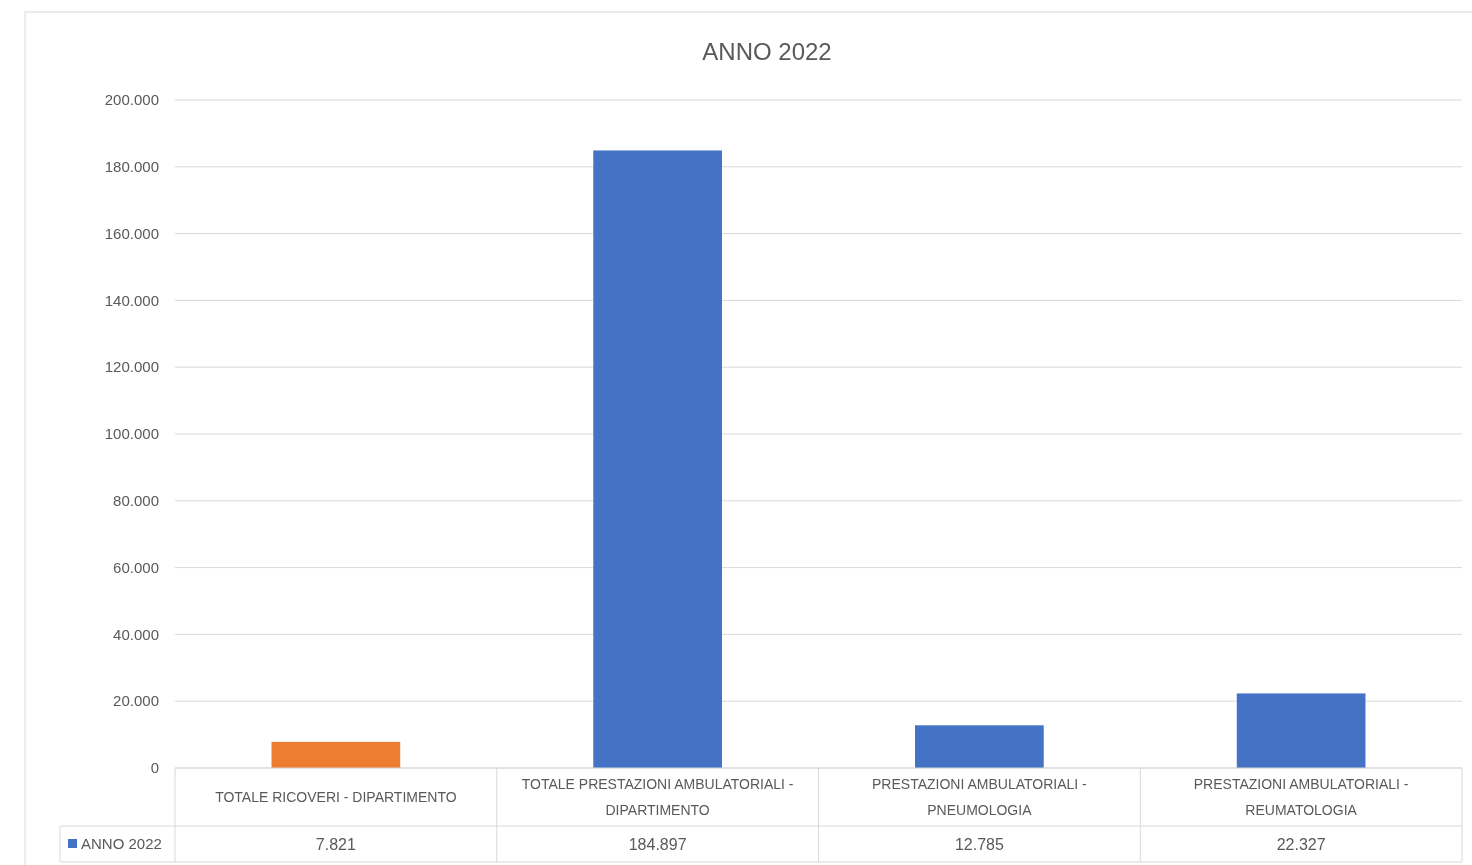 The height and width of the screenshot is (865, 1472). Describe the element at coordinates (1301, 796) in the screenshot. I see `x-tick-label: PRESTAZIONI AMBULATORIALI - REUMATOLOGIA` at that location.